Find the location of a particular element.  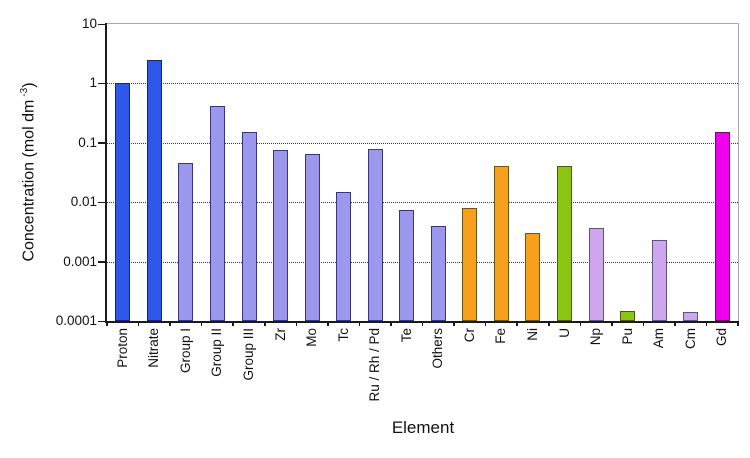

y-axis-title: Concentration (mol dm -3) is located at coordinates (26, 172).